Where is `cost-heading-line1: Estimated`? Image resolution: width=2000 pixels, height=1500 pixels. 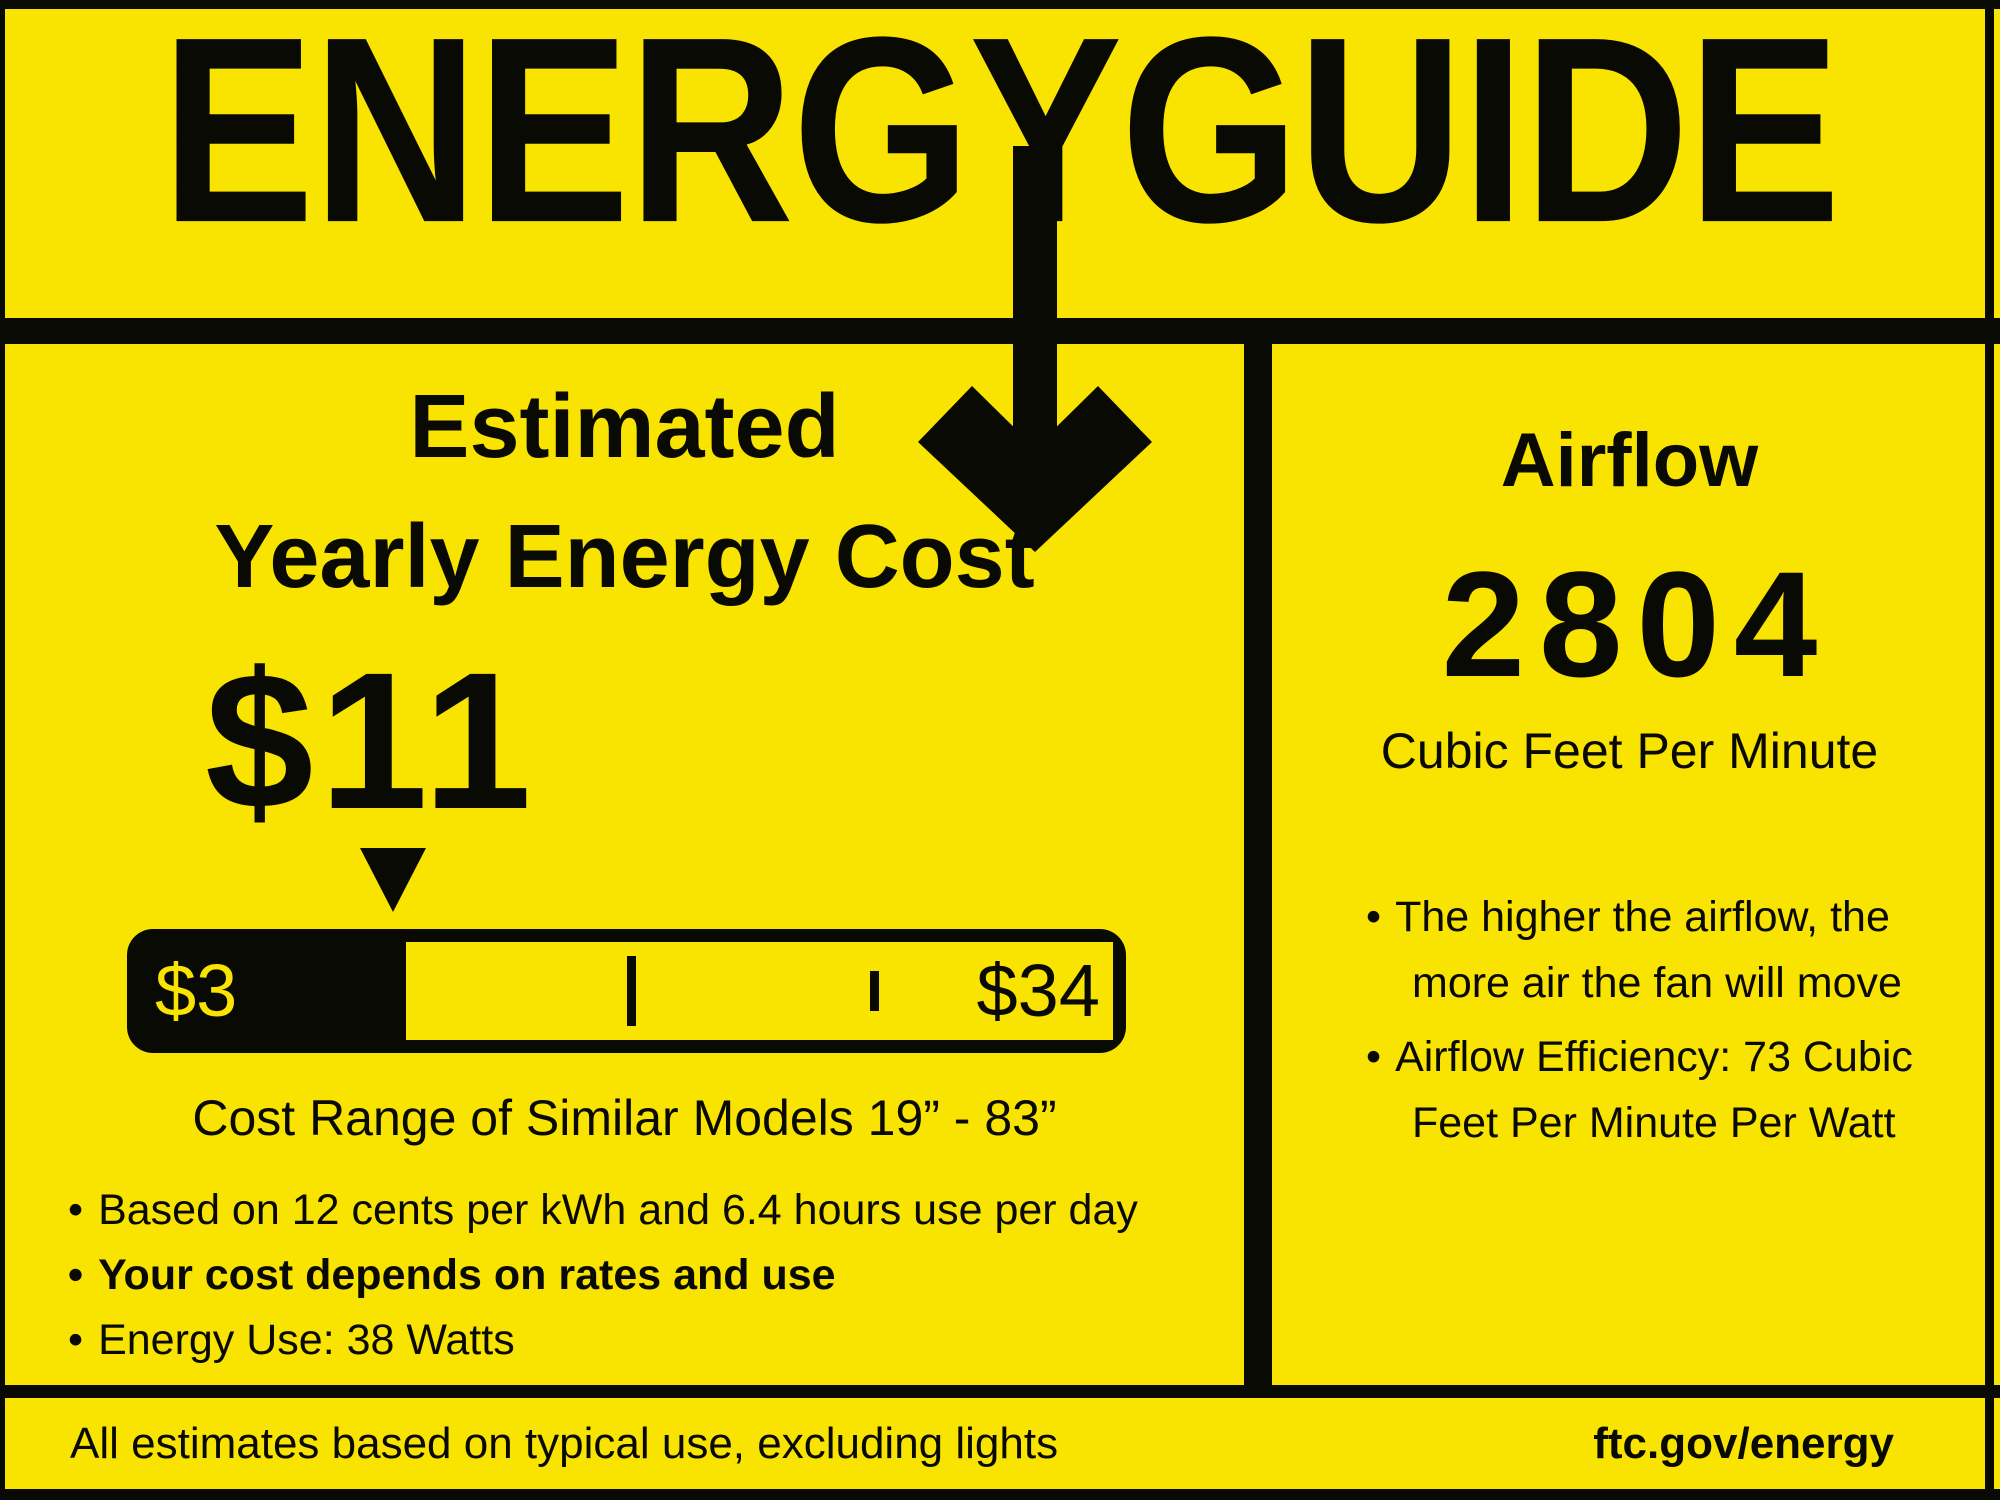
cost-heading-line1: Estimated is located at coordinates (624, 427).